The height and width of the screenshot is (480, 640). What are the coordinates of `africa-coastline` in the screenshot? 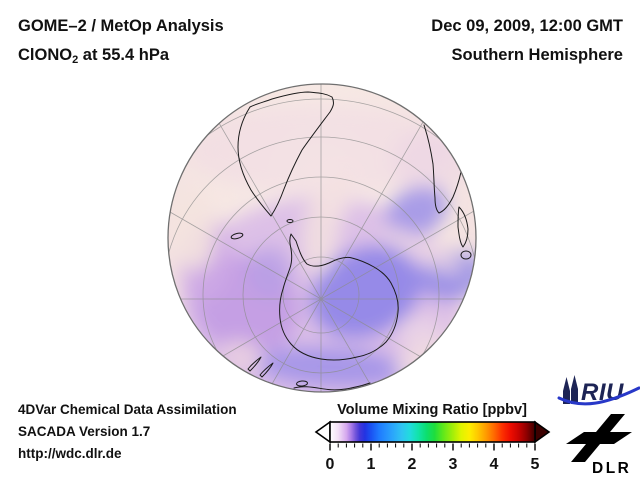 It's located at (442, 169).